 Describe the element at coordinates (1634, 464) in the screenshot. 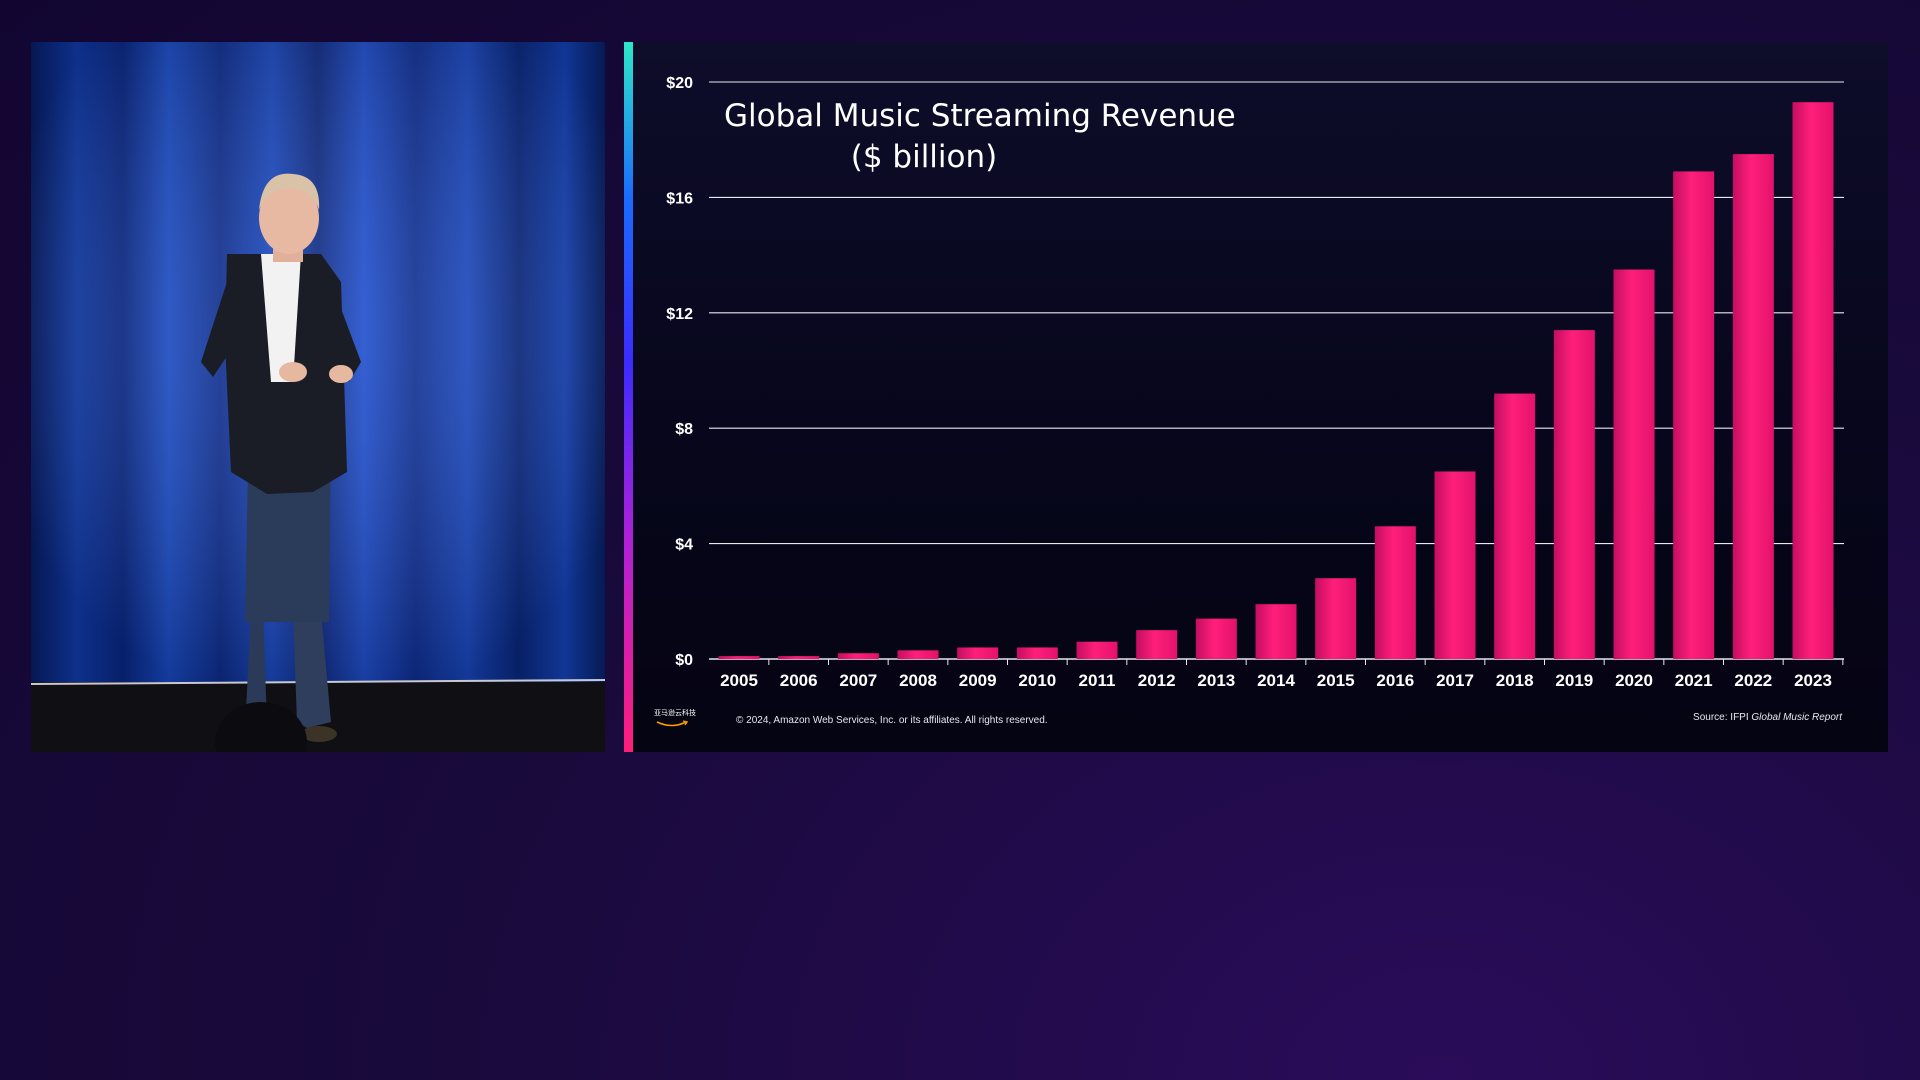

I see `bar-2020` at that location.